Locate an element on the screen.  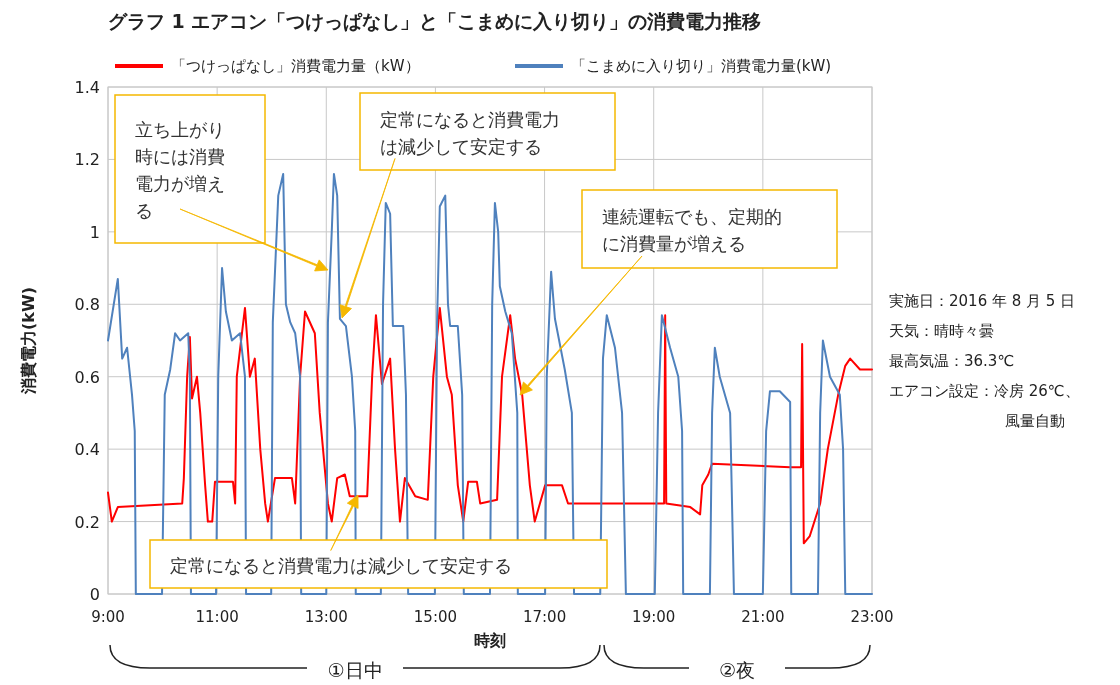
text: 風量自動 is located at coordinates (1035, 421).